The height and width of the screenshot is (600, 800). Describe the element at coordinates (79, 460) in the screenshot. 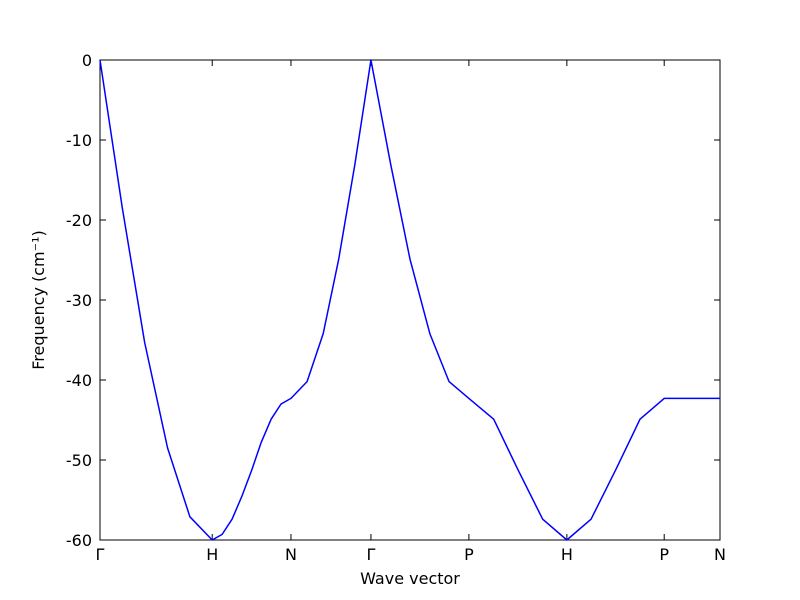

I see `y-tick-label: -50` at that location.